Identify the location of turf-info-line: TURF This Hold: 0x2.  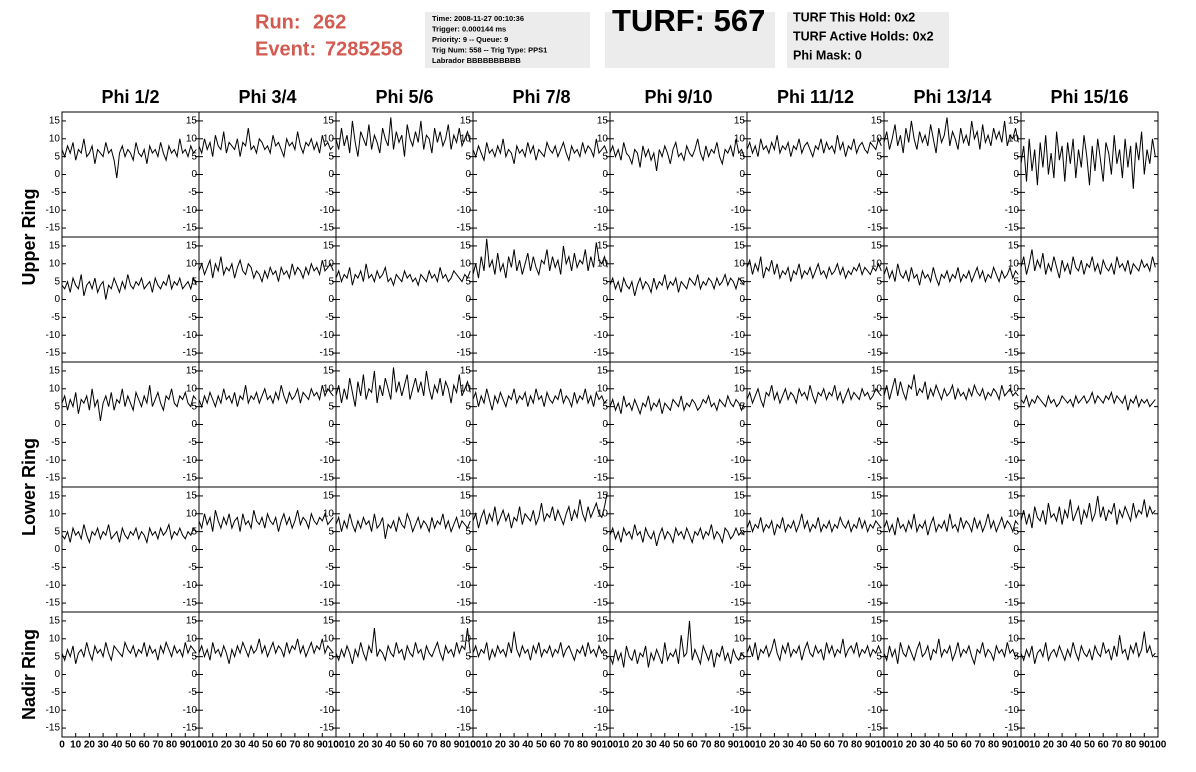
(854, 17).